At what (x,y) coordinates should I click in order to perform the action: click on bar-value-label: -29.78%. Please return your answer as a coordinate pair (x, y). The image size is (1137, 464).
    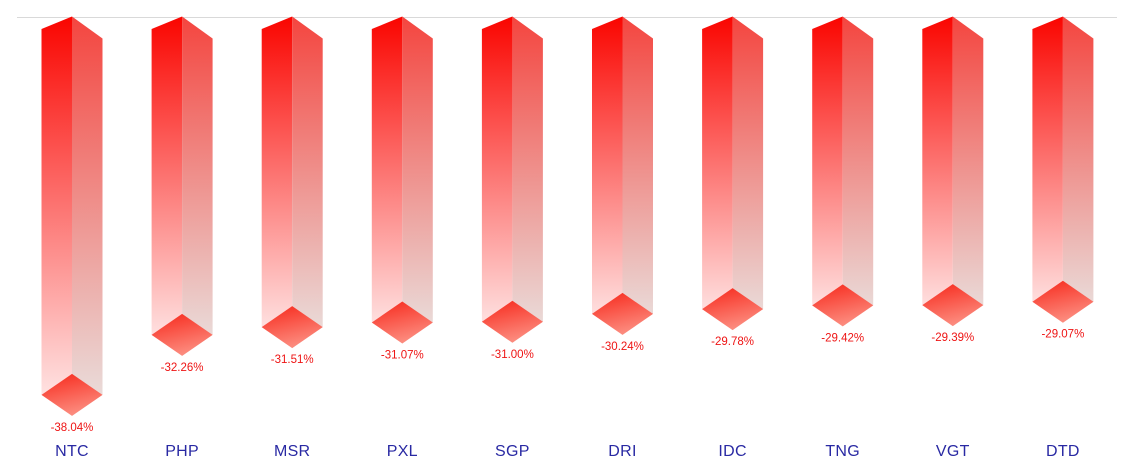
    Looking at the image, I should click on (732, 342).